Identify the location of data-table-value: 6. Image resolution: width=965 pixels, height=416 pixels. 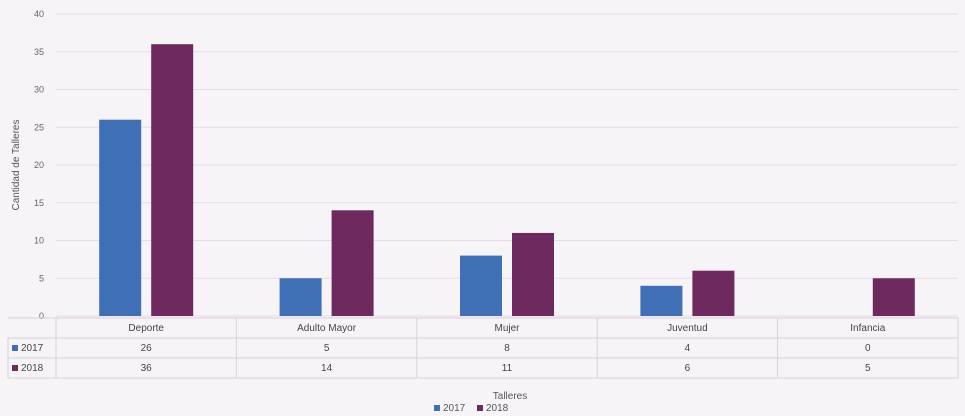
(688, 368).